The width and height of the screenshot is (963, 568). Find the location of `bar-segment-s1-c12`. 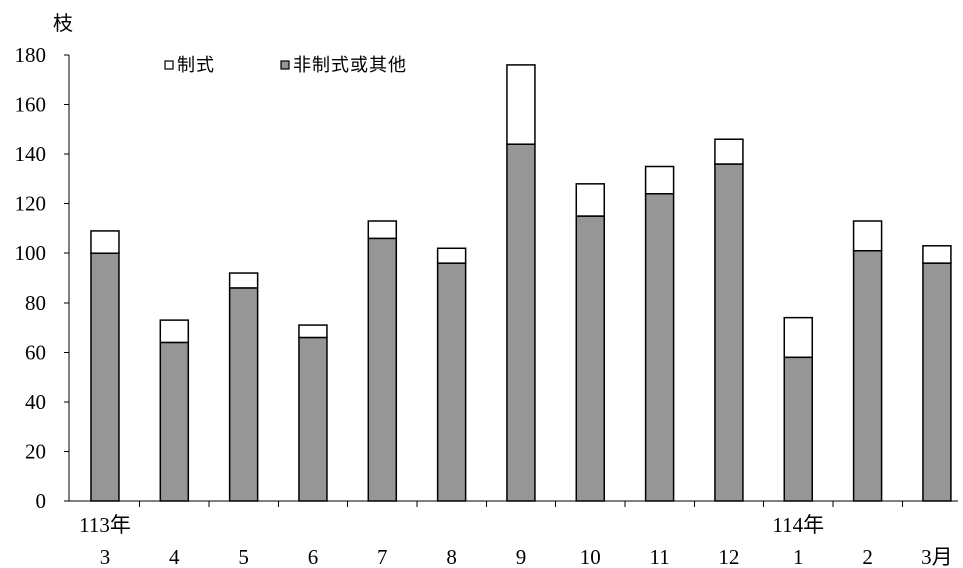

bar-segment-s1-c12 is located at coordinates (937, 382).